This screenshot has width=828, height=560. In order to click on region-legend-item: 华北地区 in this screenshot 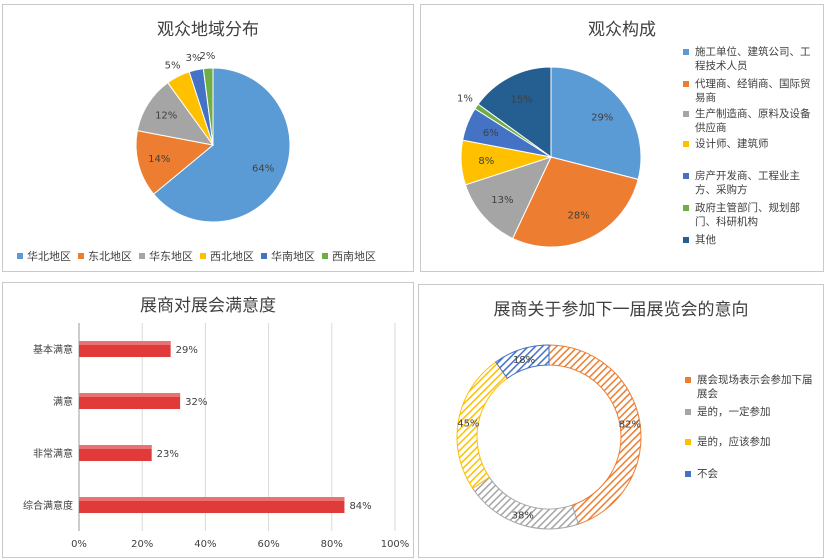, I will do `click(44, 256)`.